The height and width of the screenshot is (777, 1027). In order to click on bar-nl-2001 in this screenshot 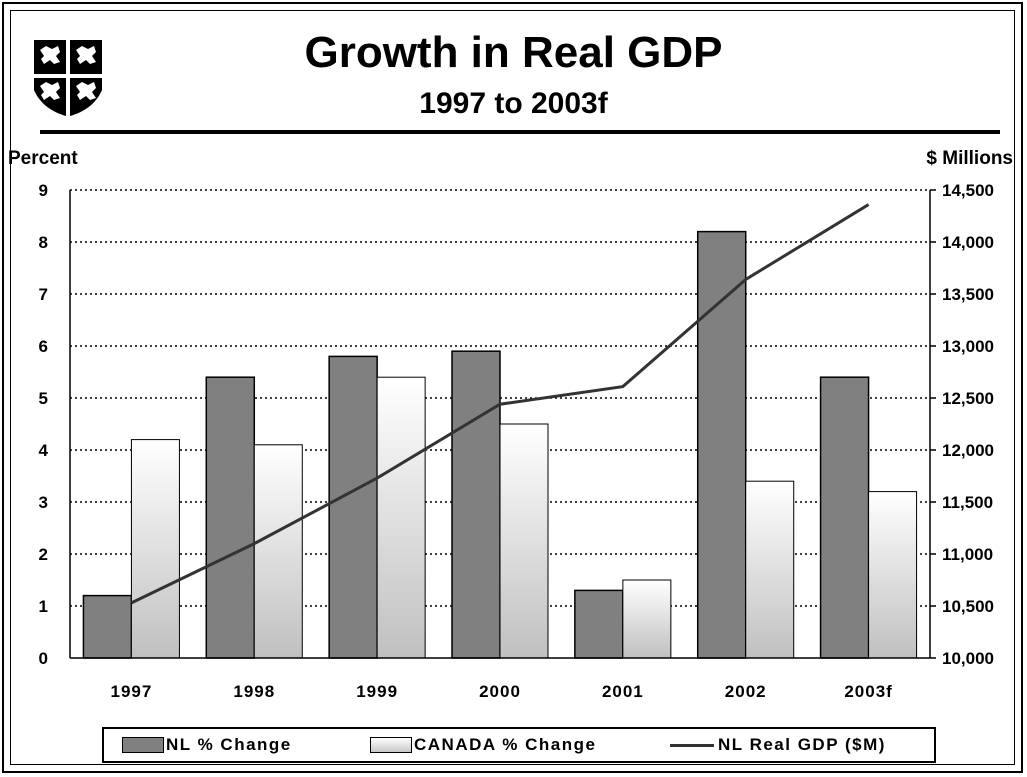, I will do `click(599, 624)`.